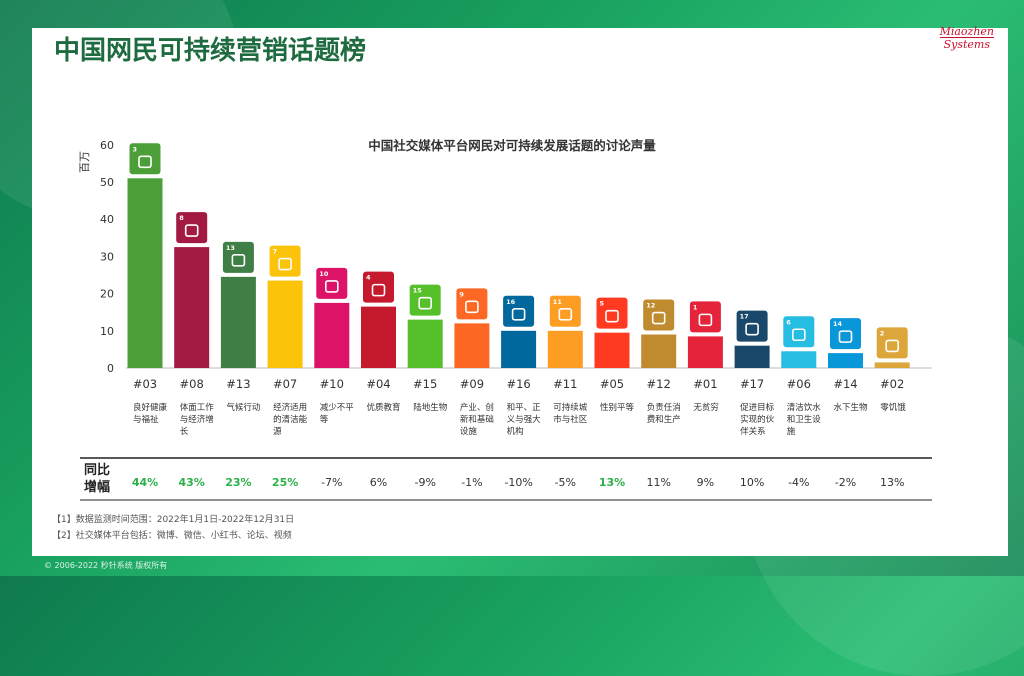  Describe the element at coordinates (418, 291) in the screenshot. I see `sdg-icon-number: 15` at that location.